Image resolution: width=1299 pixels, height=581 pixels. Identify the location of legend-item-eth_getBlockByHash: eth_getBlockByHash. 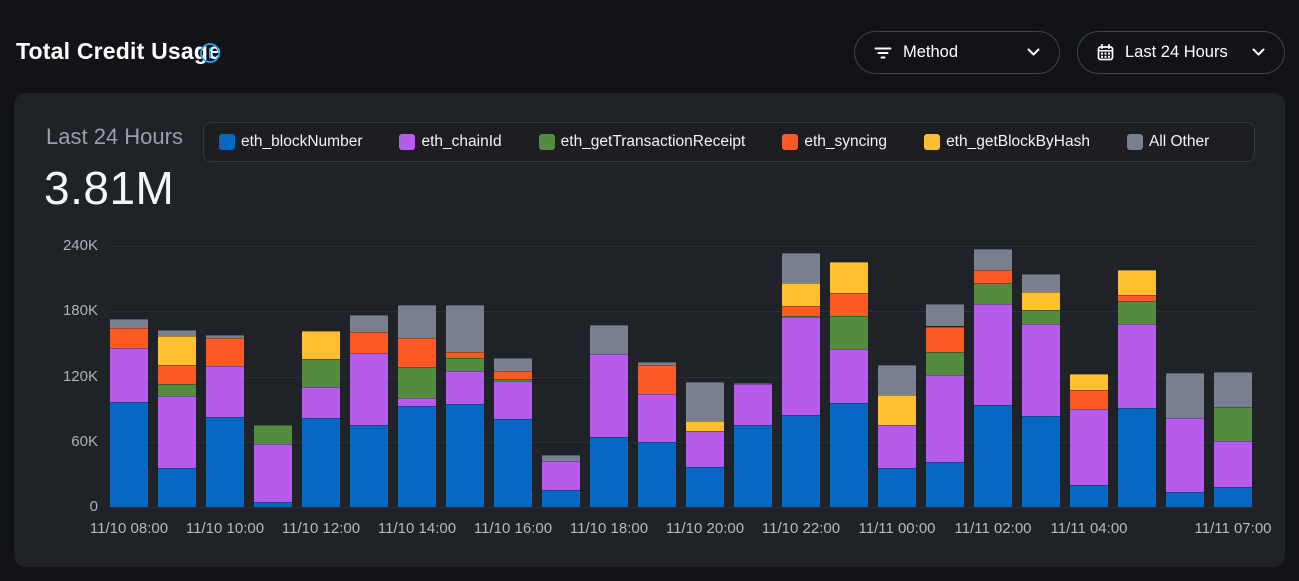
(1007, 142).